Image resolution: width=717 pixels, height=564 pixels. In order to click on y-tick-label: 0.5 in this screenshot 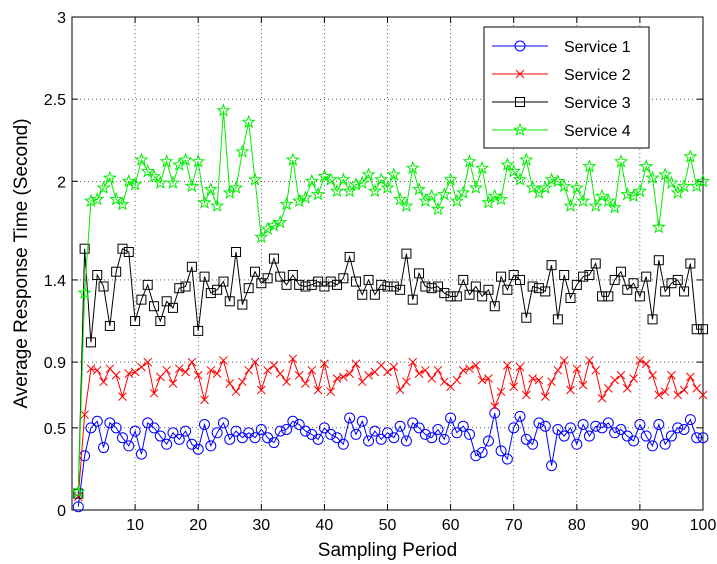, I will do `click(55, 429)`.